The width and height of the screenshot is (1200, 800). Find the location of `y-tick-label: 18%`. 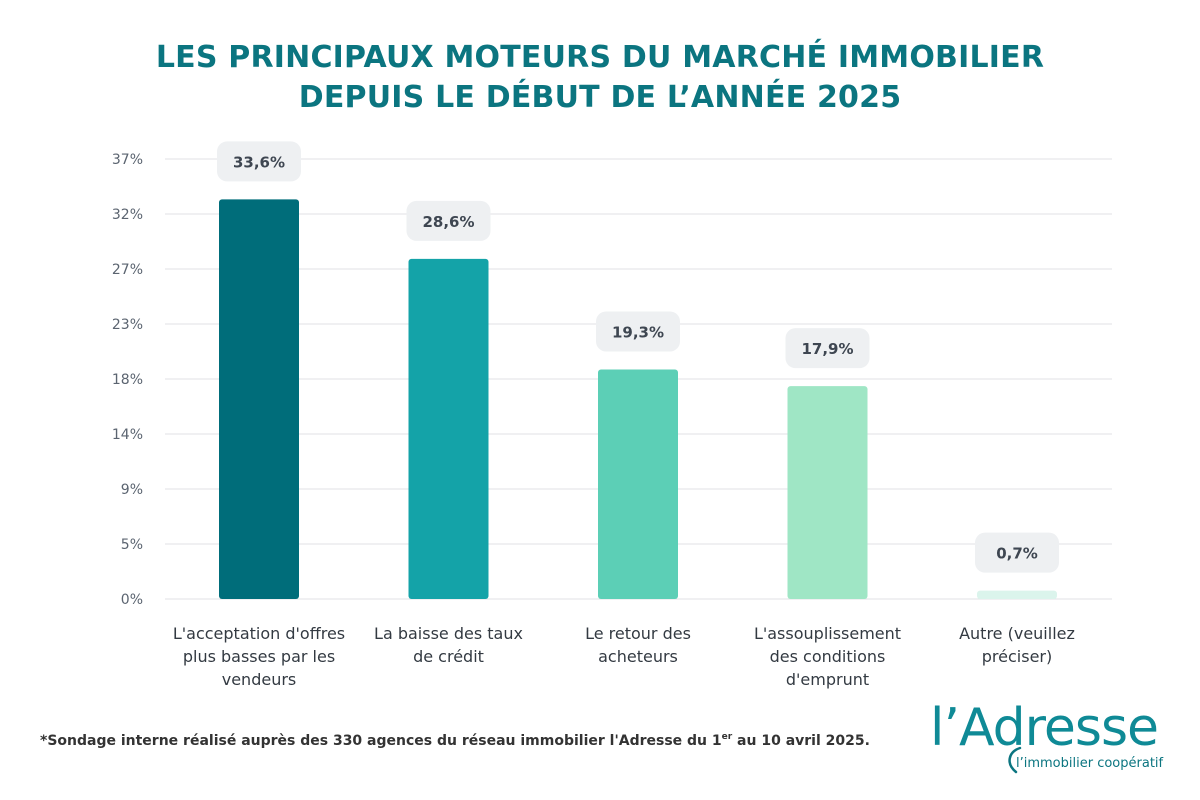

y-tick-label: 18% is located at coordinates (127, 380).